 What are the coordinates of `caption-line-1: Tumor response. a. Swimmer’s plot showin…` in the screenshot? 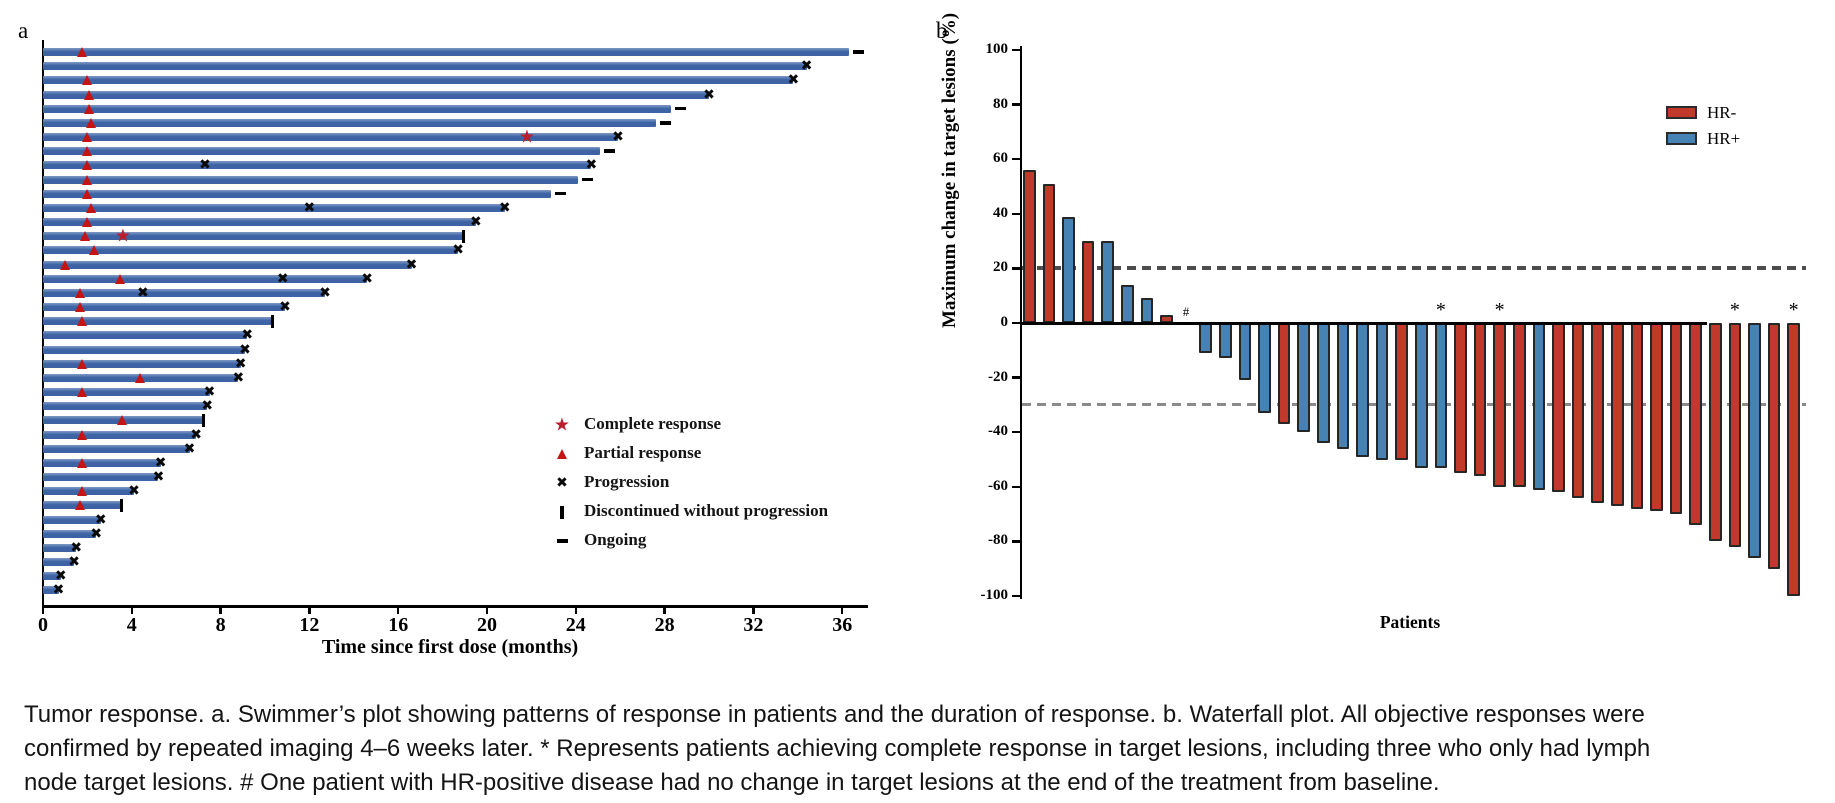 It's located at (834, 714).